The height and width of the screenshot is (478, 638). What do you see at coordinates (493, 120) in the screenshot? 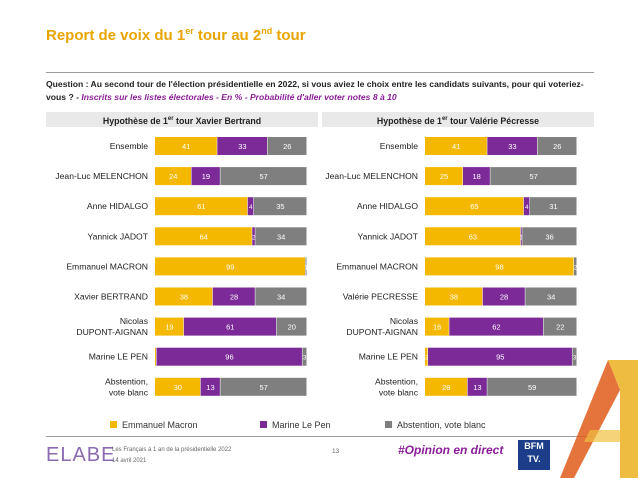
I see `right-header-post: tour Valérie Pécresse` at bounding box center [493, 120].